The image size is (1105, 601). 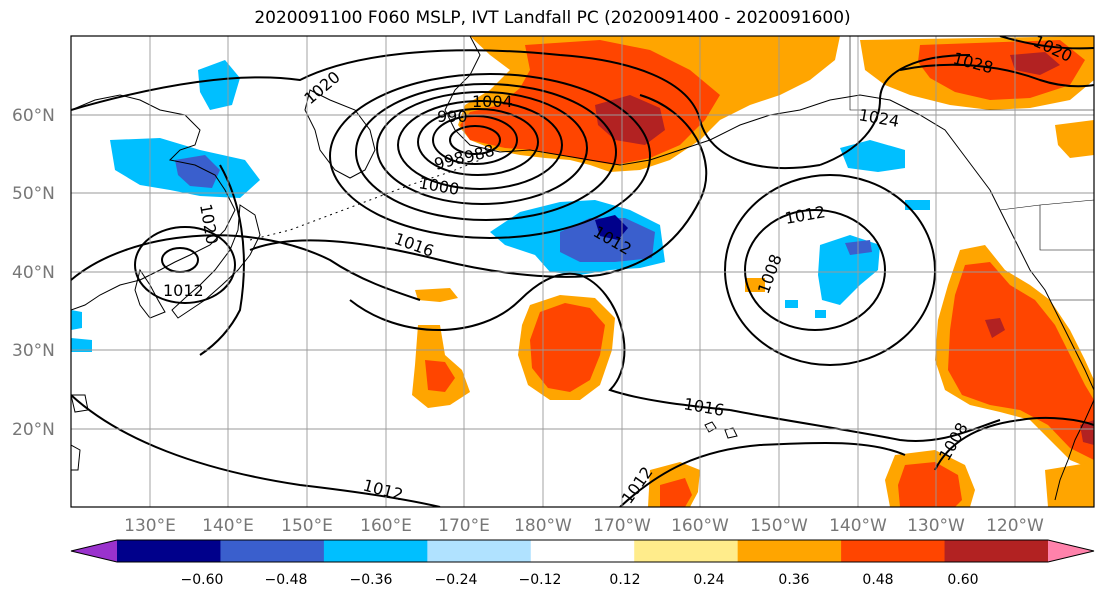 What do you see at coordinates (611, 227) in the screenshot?
I see `ivt-patch-central-navy` at bounding box center [611, 227].